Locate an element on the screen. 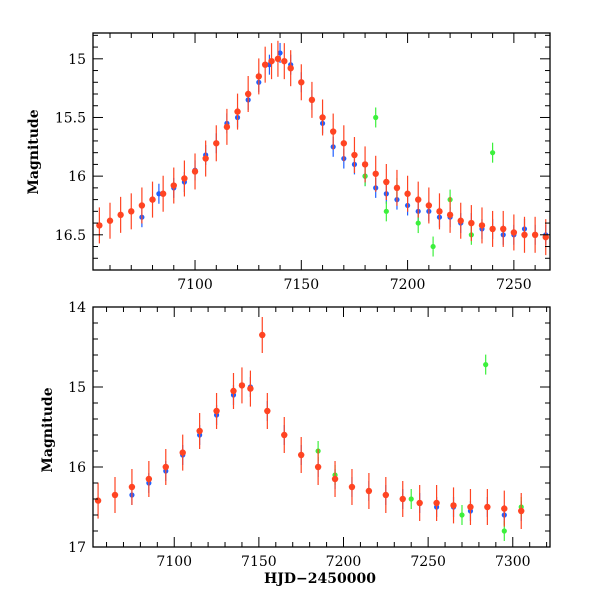 This screenshot has height=600, width=600. y-tick-label: 14 is located at coordinates (77, 308).